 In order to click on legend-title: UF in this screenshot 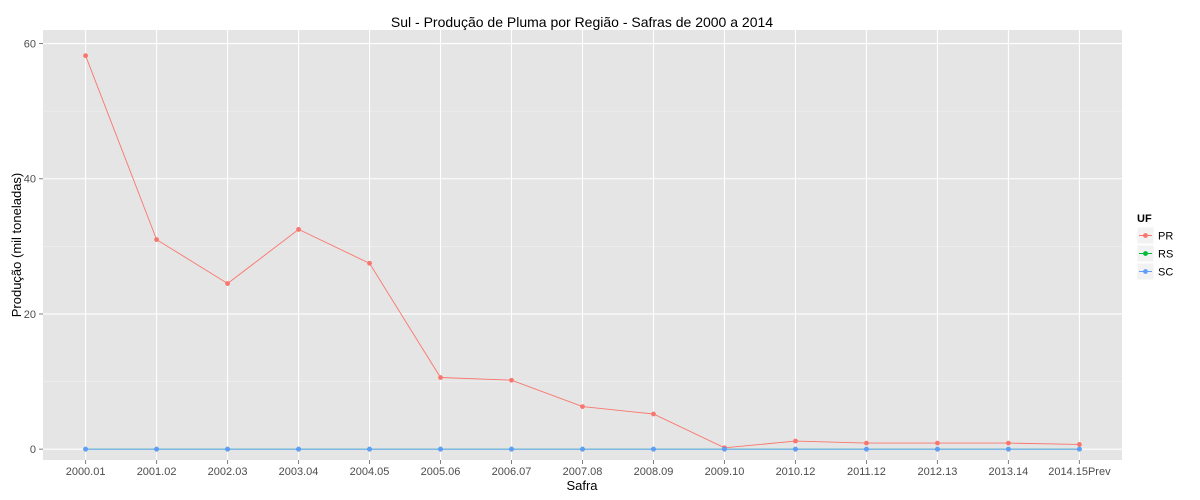, I will do `click(1144, 219)`.